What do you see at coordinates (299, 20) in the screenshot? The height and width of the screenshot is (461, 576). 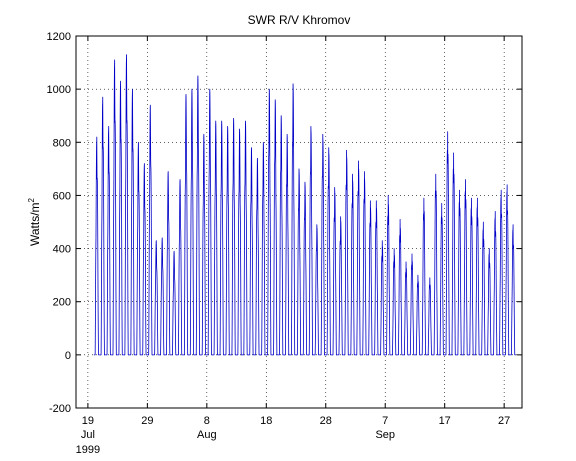 I see `chart-title: SWR R/V Khromov` at bounding box center [299, 20].